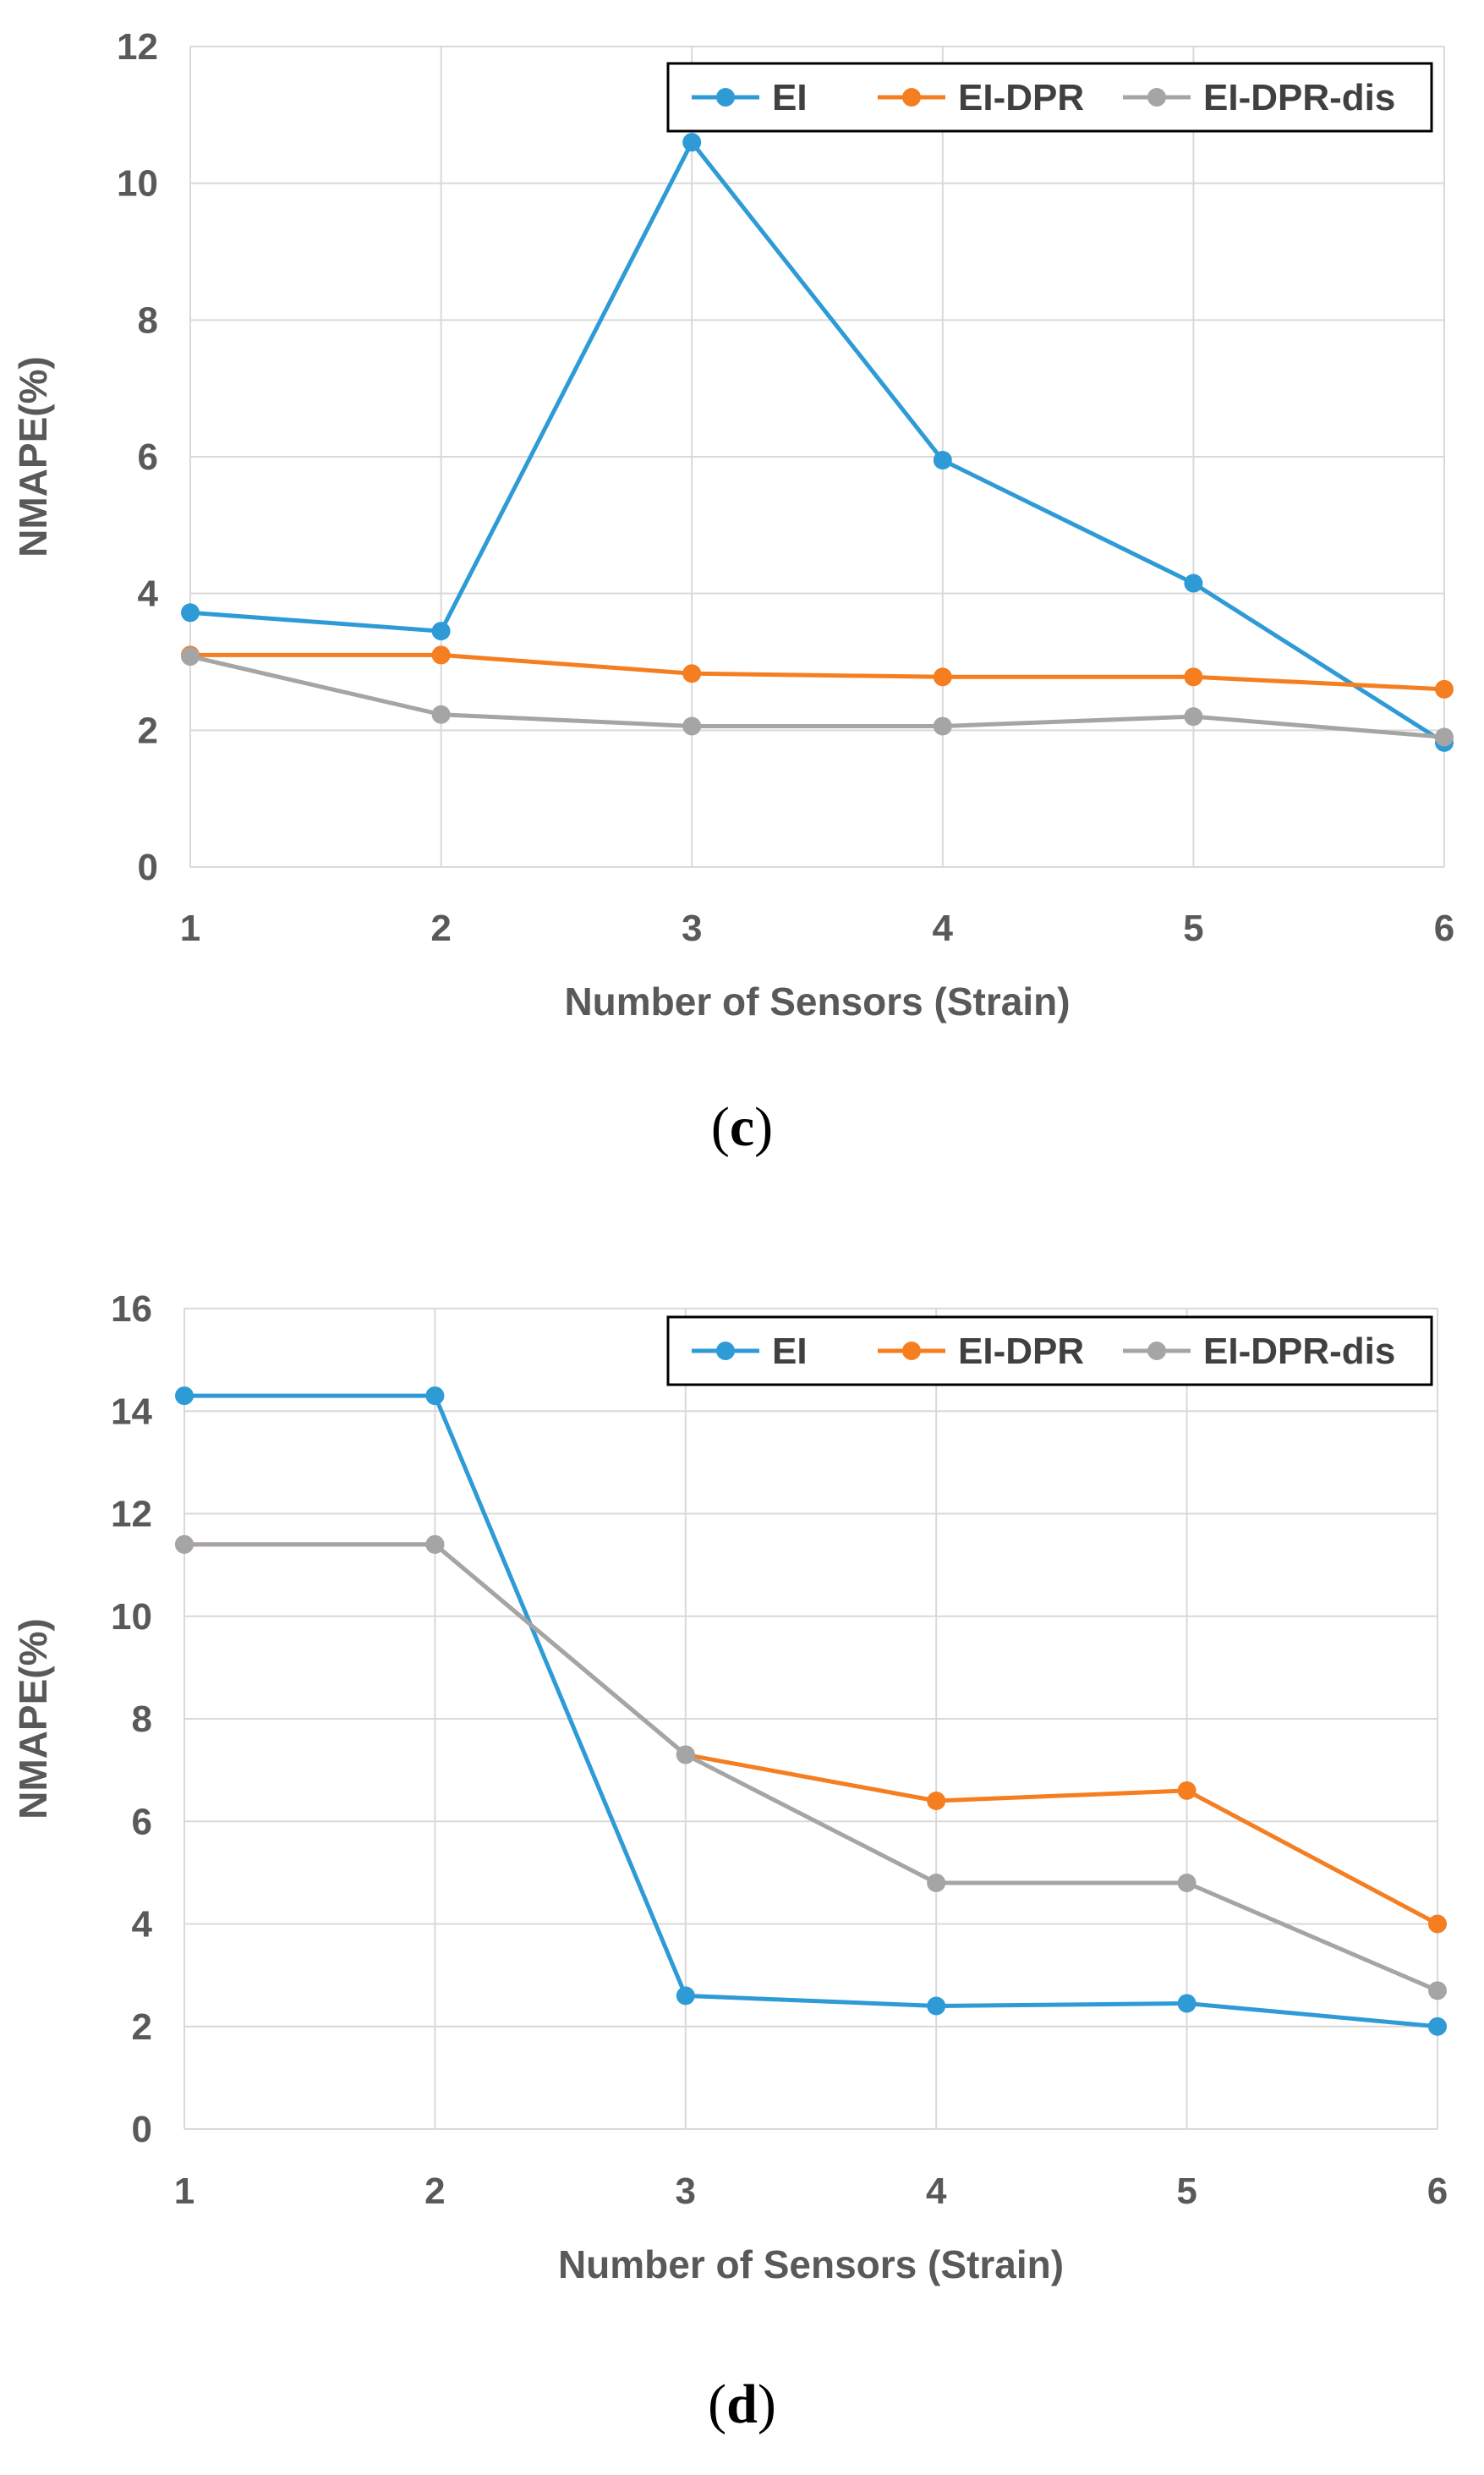 This screenshot has width=1484, height=2475. I want to click on panel-letter-c: c, so click(742, 1127).